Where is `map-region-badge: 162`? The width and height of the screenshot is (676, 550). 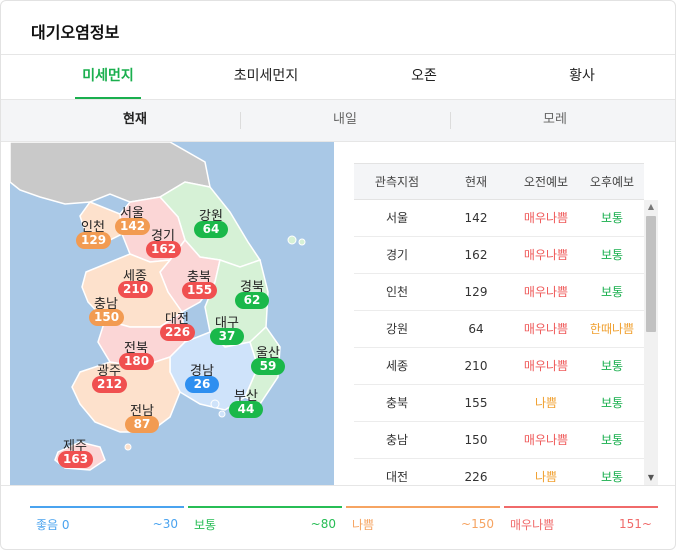 map-region-badge: 162 is located at coordinates (164, 249).